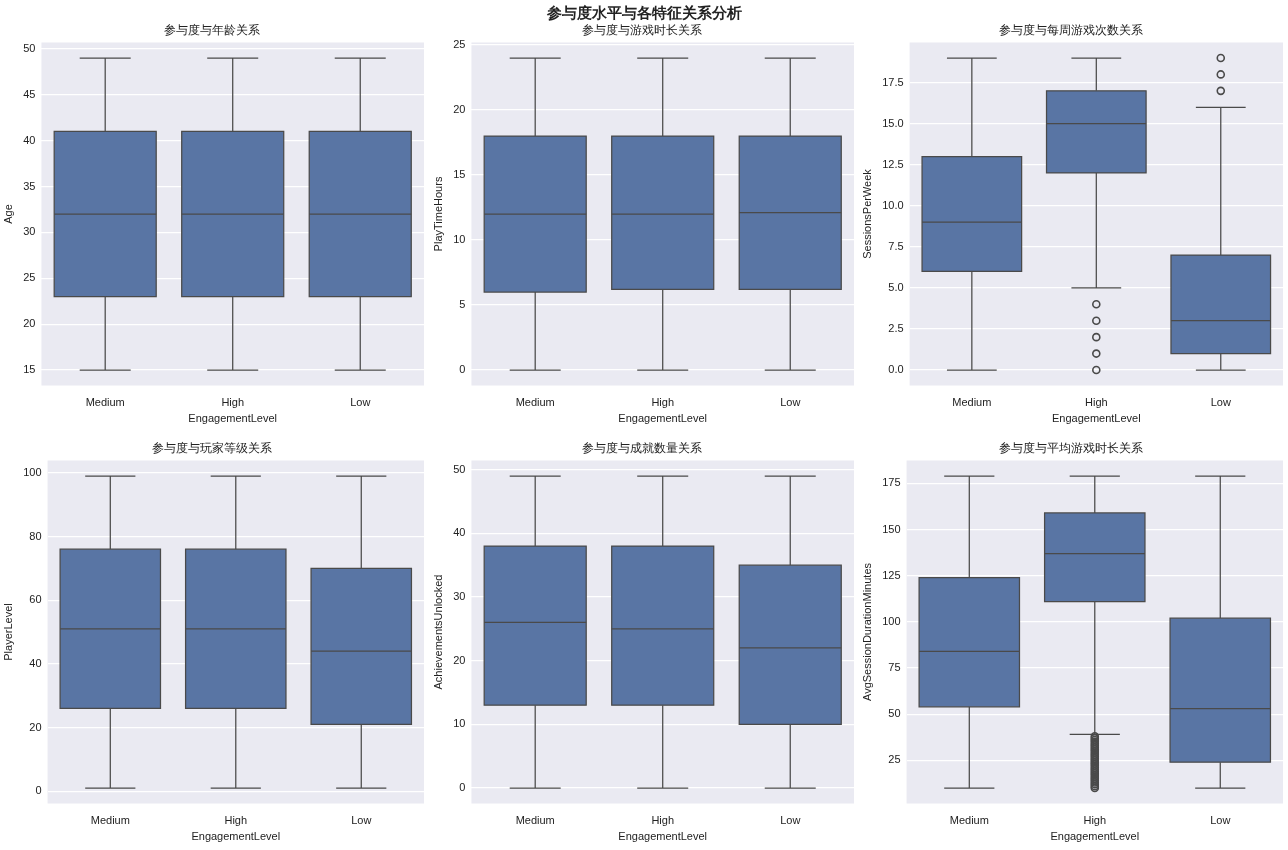 This screenshot has height=850, width=1288. Describe the element at coordinates (891, 528) in the screenshot. I see `y-tick-label: 150` at that location.